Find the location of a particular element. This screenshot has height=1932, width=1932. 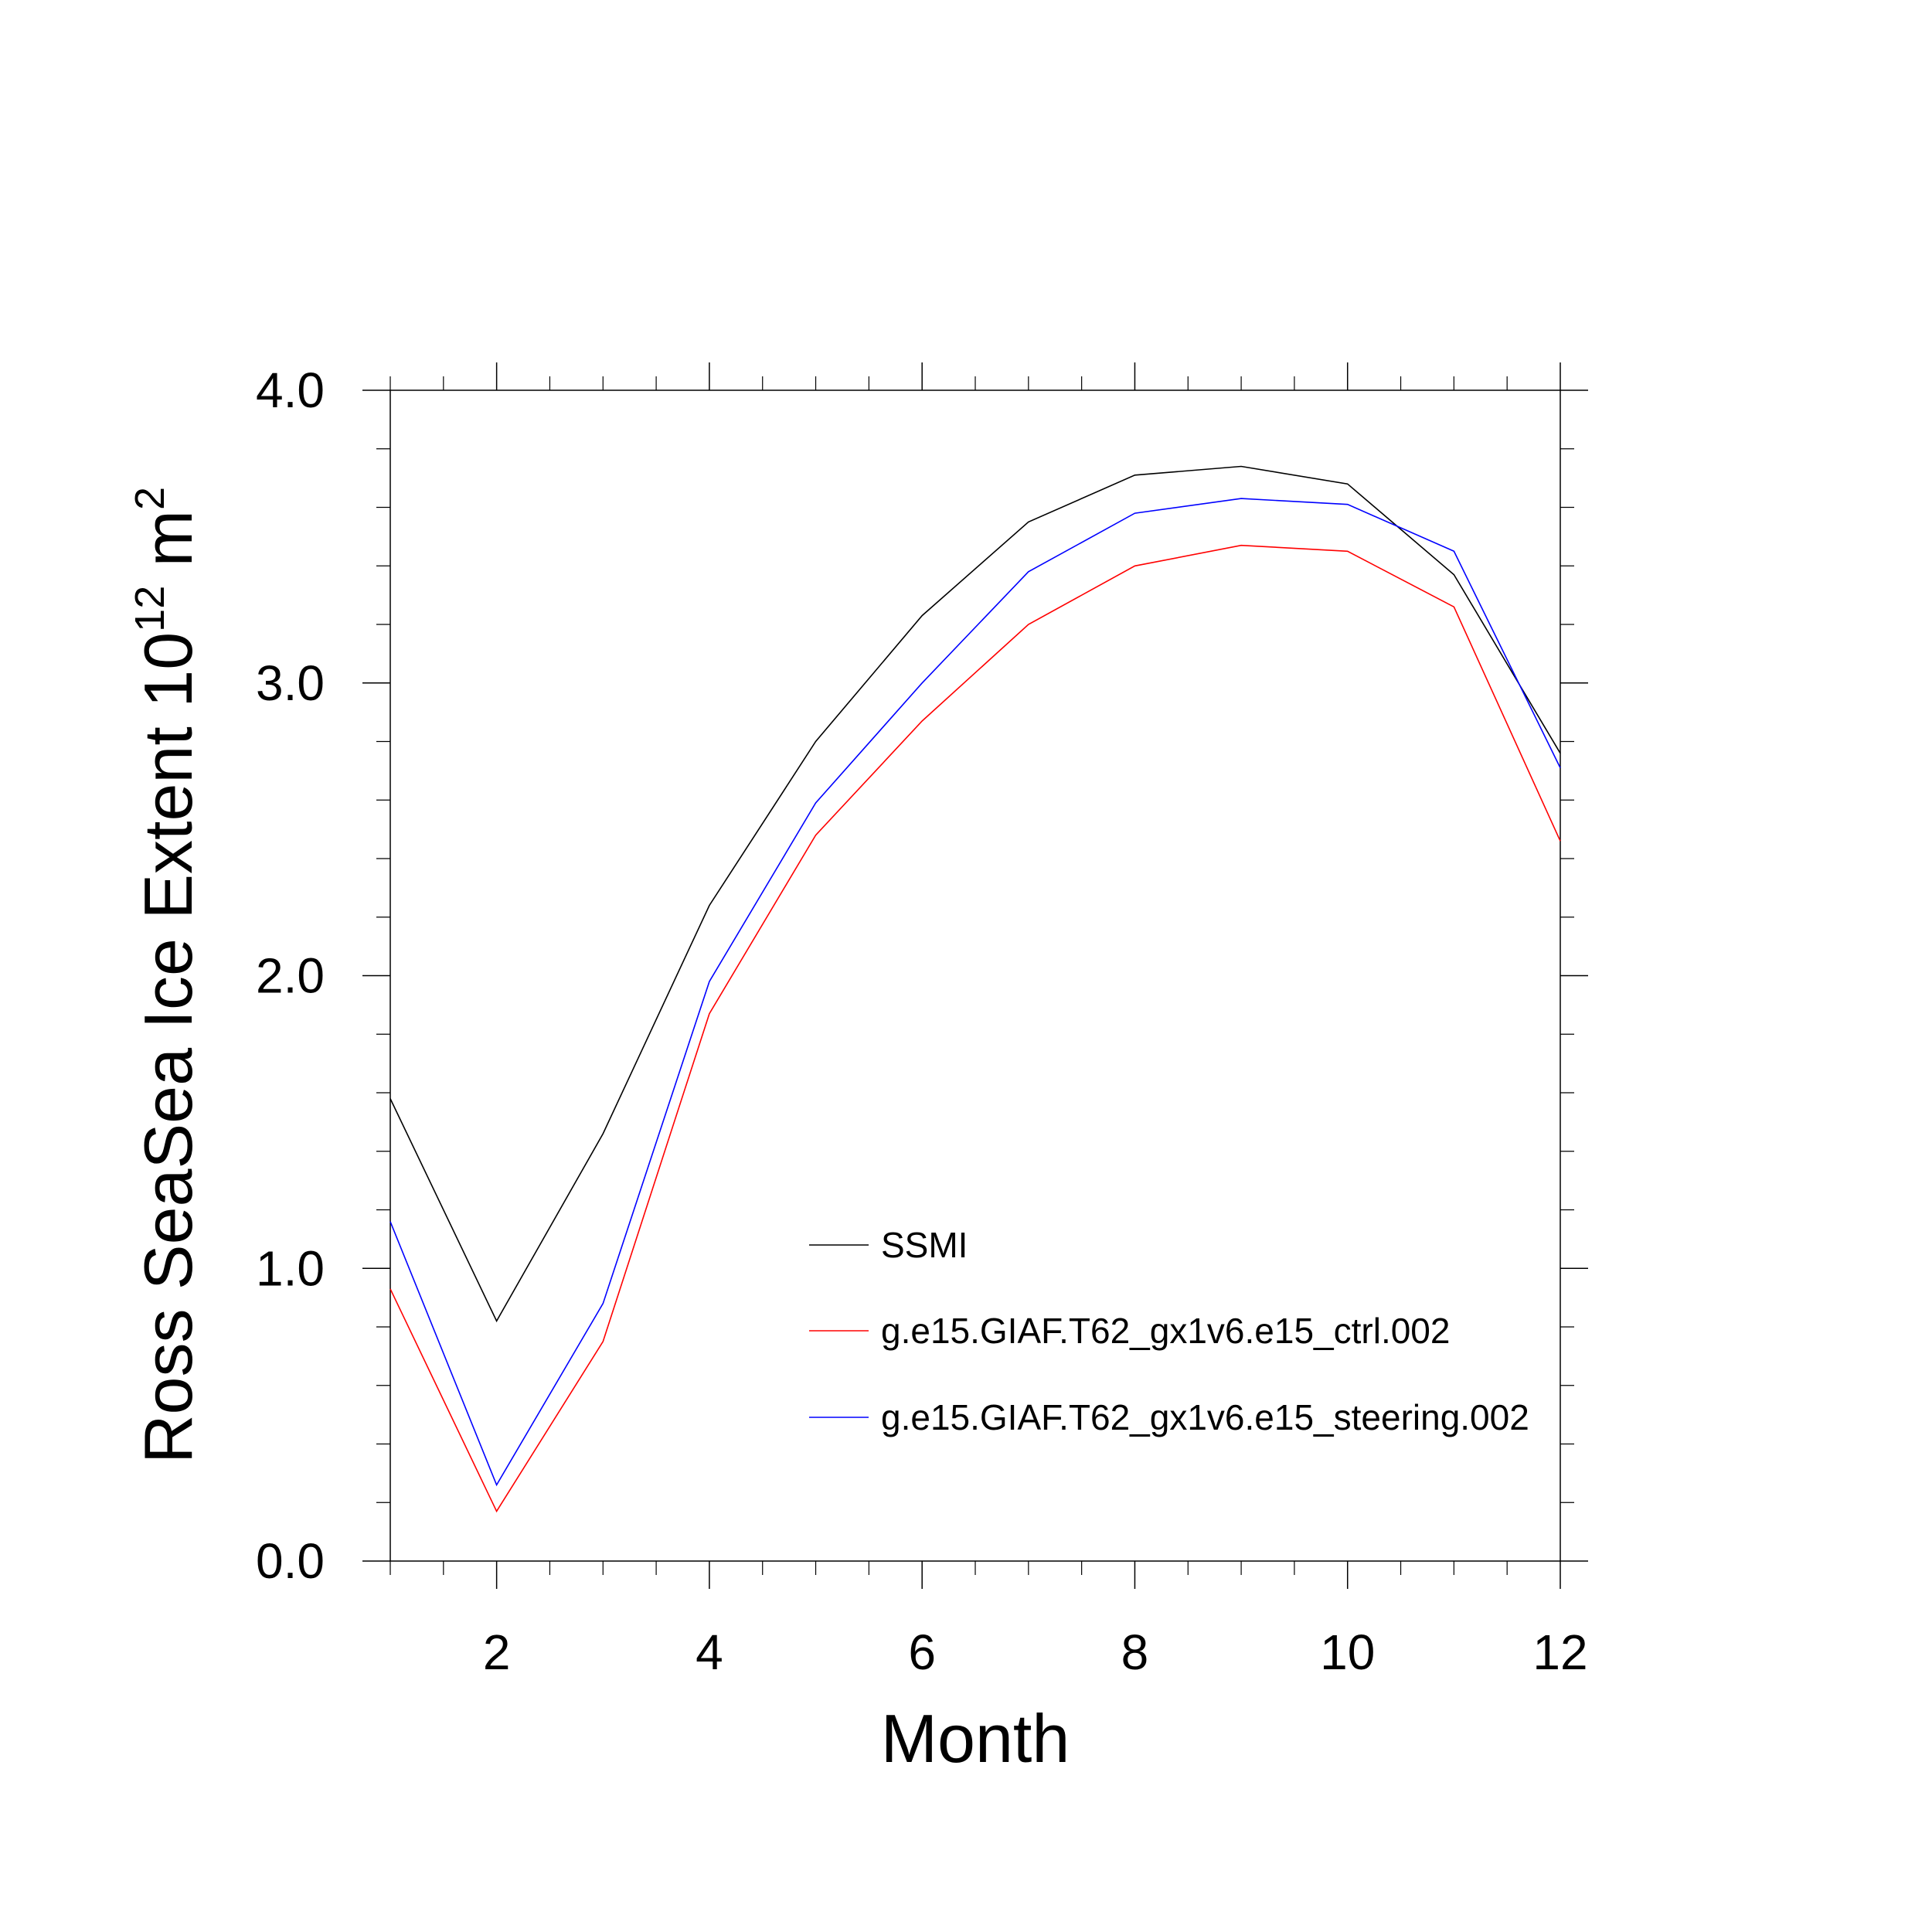

y-axis-title: Ross SeaSea Ice Extent 1012 m2 is located at coordinates (167, 976).